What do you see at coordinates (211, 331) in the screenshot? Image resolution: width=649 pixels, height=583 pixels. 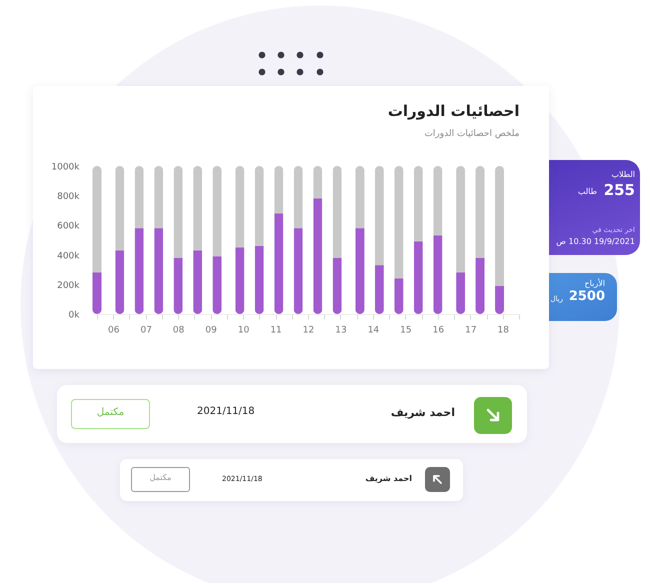 I see `x-tick-label: 09` at bounding box center [211, 331].